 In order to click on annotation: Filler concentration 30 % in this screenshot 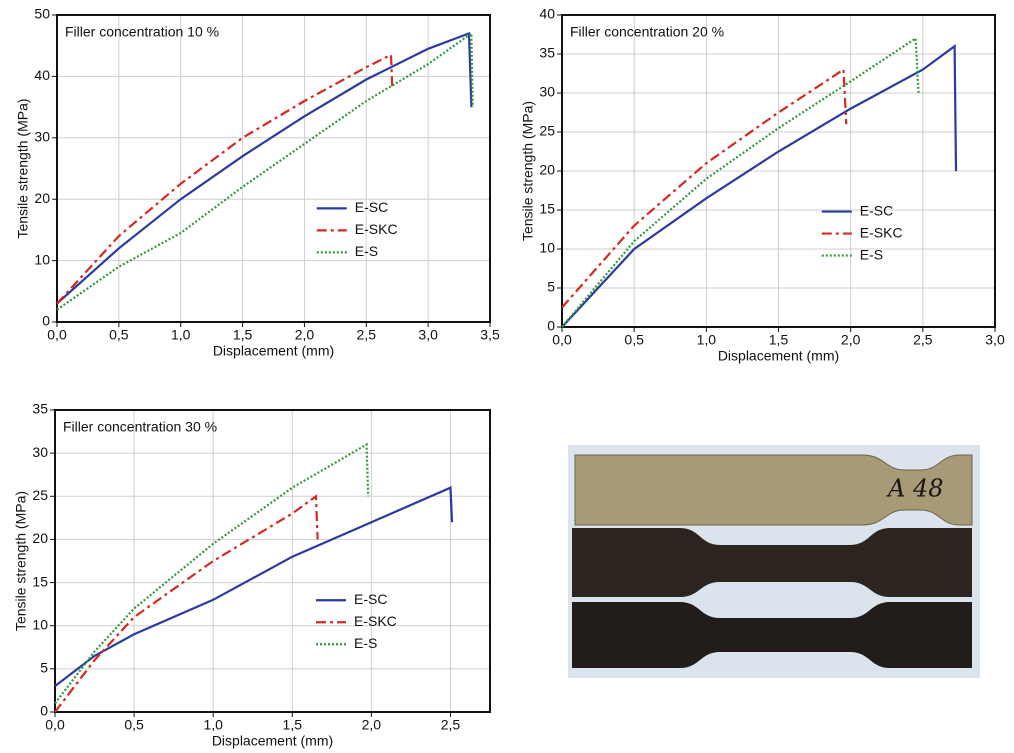, I will do `click(140, 427)`.